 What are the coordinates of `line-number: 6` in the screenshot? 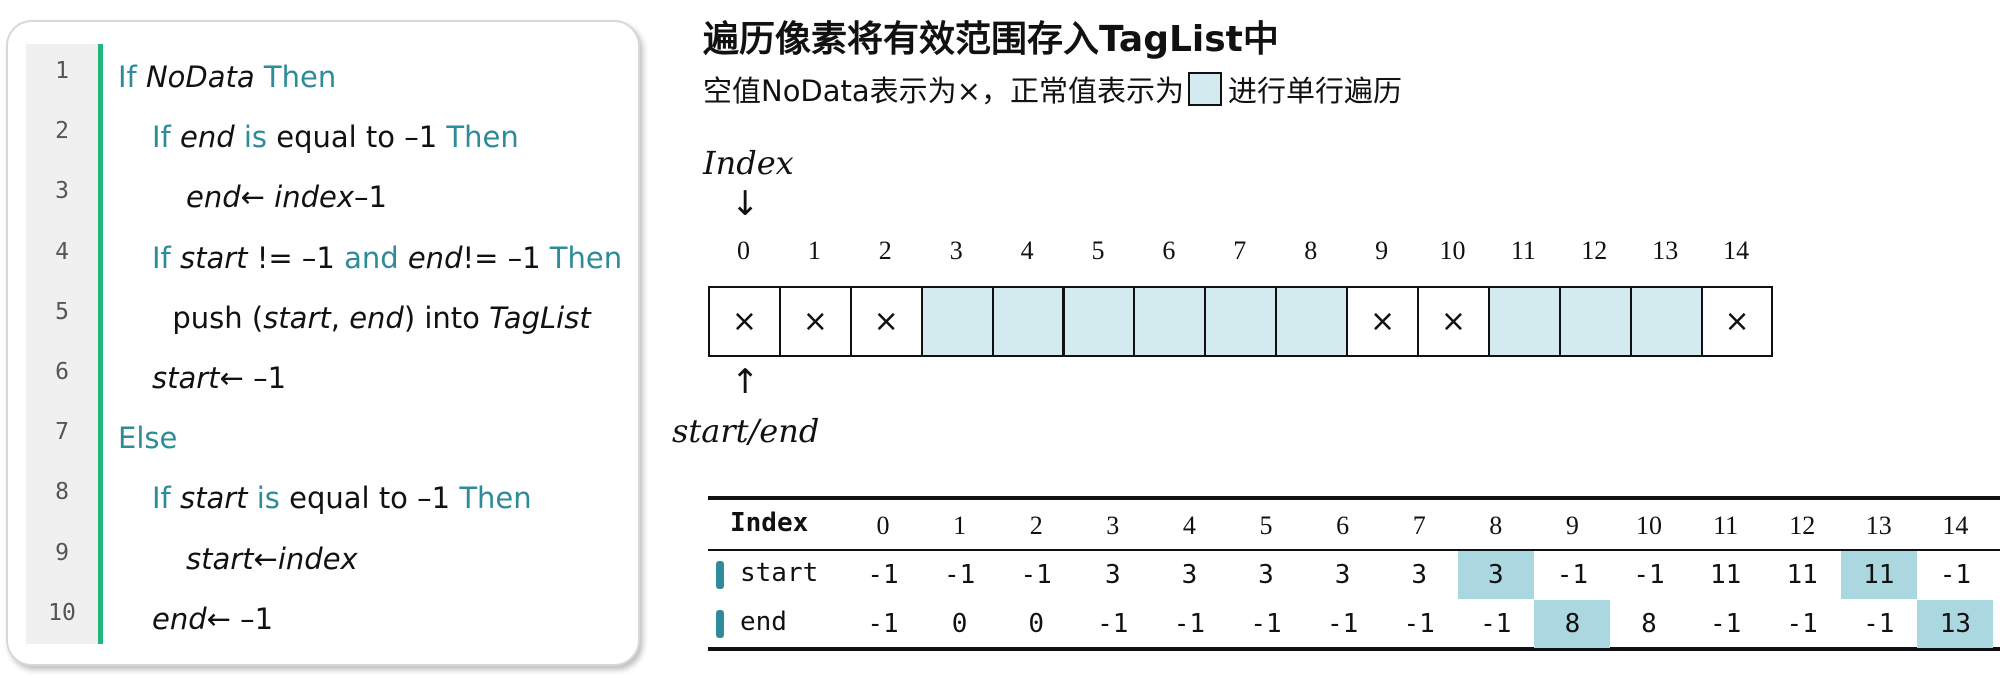 It's located at (62, 372).